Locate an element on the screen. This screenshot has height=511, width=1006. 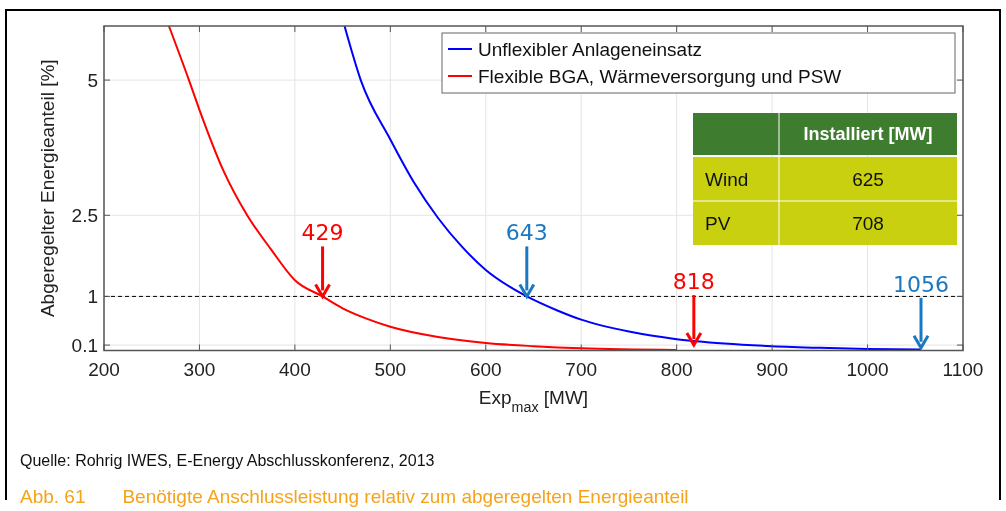
annotation: 1056 is located at coordinates (921, 284).